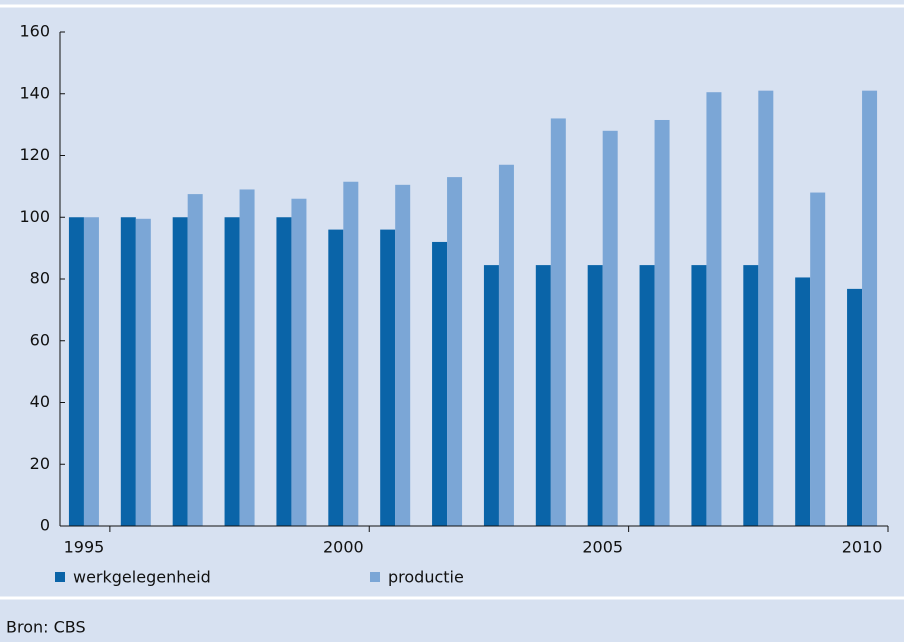  I want to click on x-tick-label: 2000, so click(343, 547).